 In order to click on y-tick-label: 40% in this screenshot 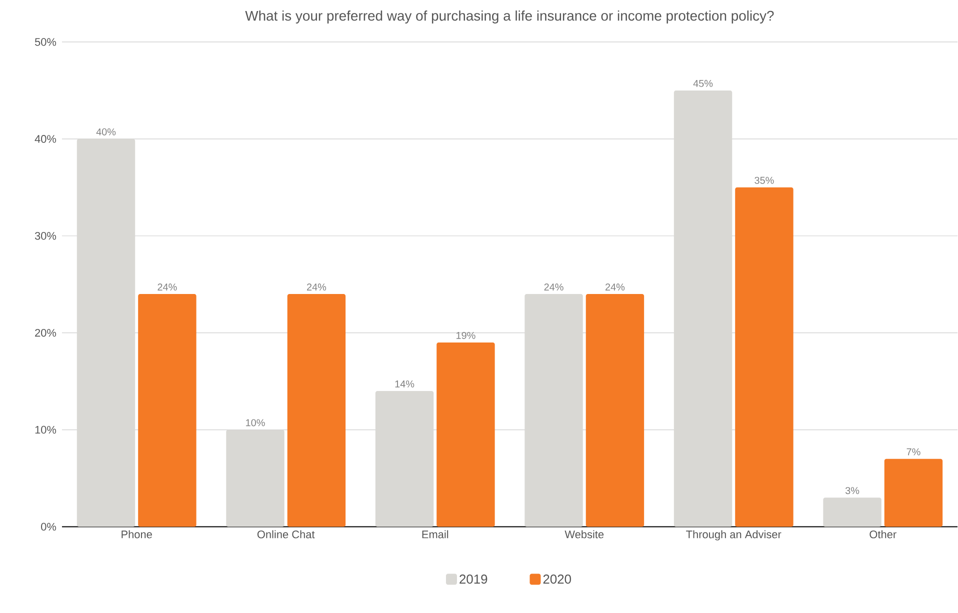, I will do `click(45, 139)`.